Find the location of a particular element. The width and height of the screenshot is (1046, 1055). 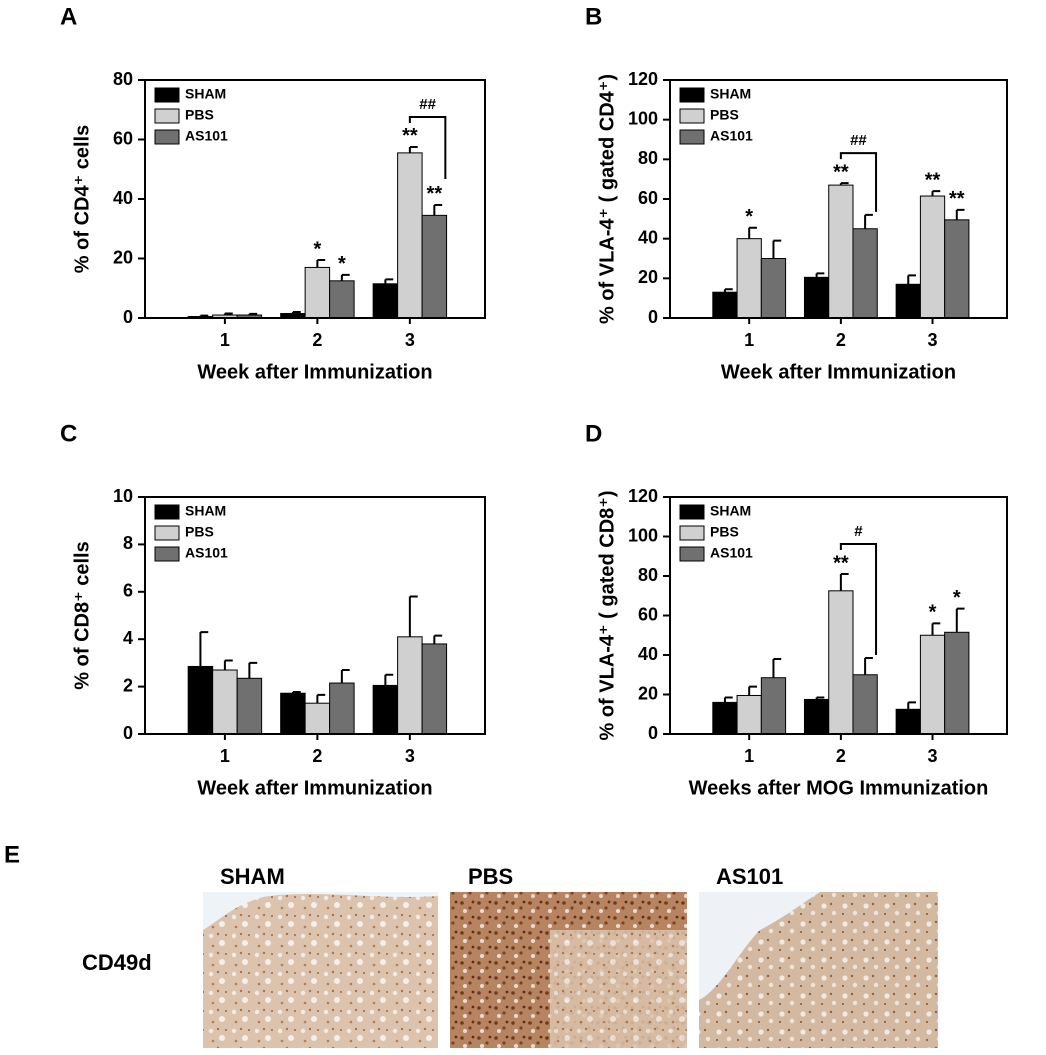

row-label: CD49d is located at coordinates (117, 962).